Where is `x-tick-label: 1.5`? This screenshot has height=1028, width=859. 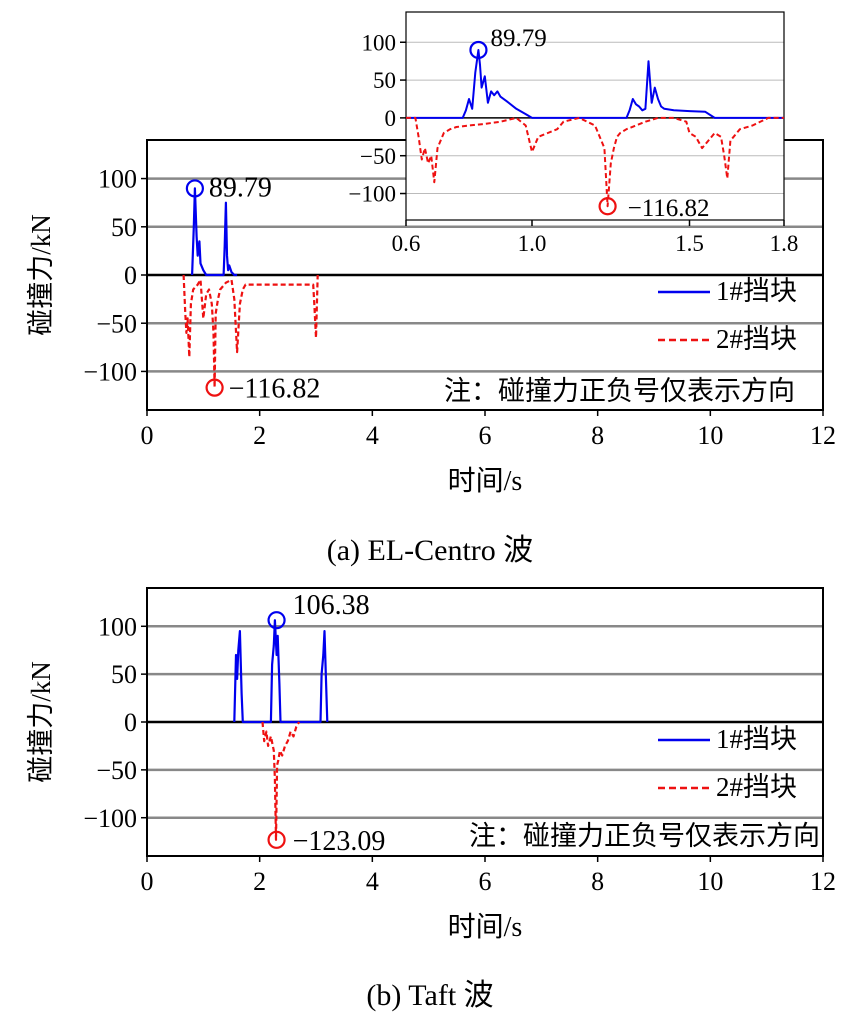 x-tick-label: 1.5 is located at coordinates (689, 243).